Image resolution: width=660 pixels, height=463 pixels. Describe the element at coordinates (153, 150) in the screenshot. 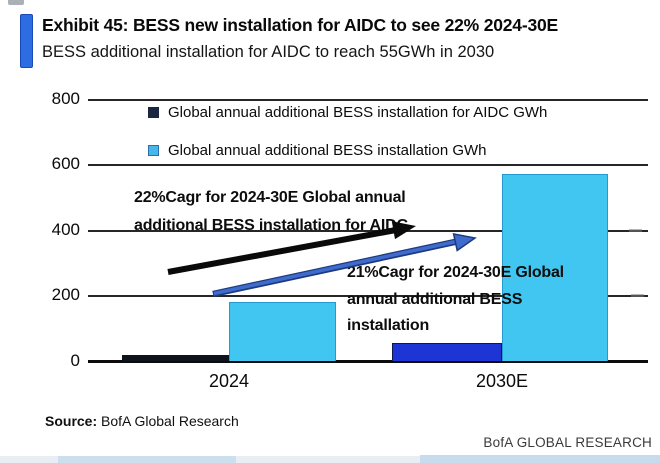

I see `legend-swatch-lightblue` at that location.